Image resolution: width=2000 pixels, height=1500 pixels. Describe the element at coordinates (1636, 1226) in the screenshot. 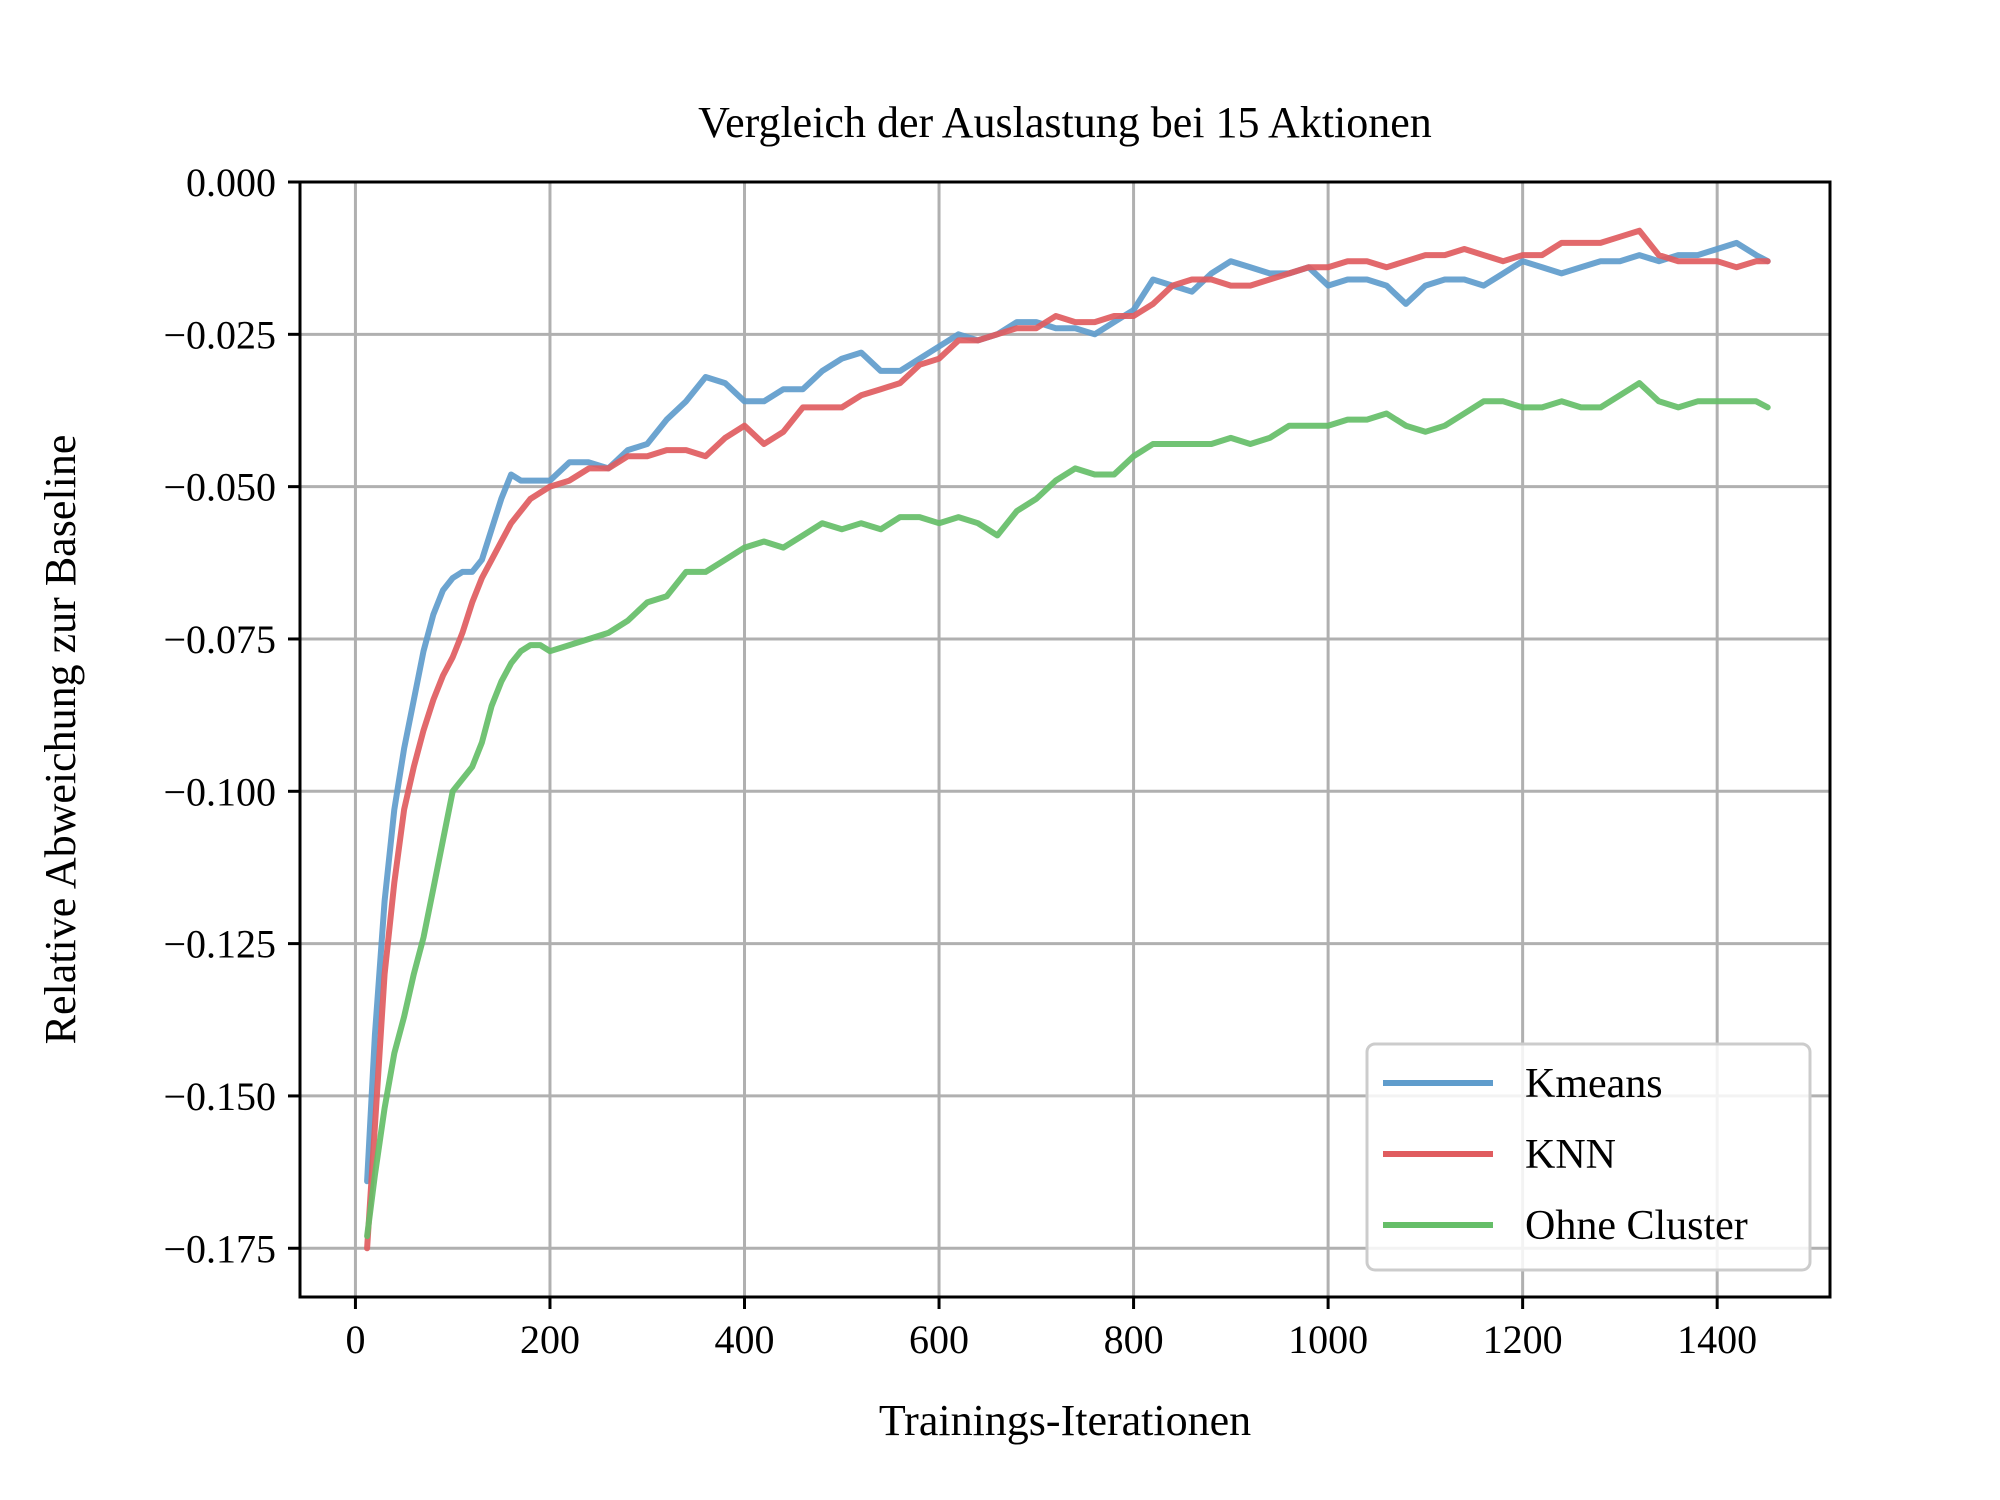

I see `legend-label-ohne-cluster: Ohne Cluster` at that location.